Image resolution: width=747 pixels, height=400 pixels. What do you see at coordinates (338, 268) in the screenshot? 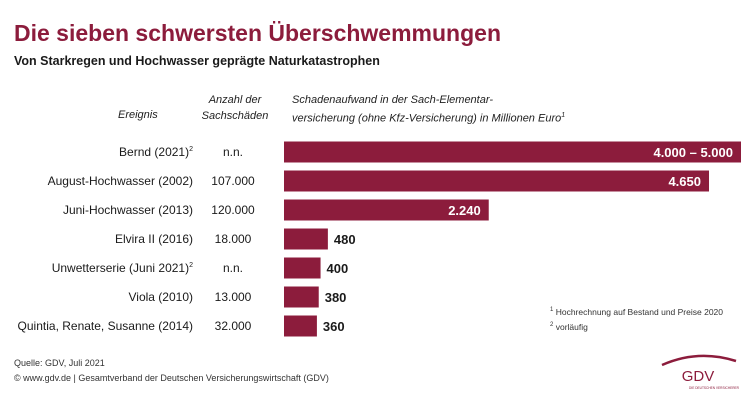
I see `value-label: 400` at bounding box center [338, 268].